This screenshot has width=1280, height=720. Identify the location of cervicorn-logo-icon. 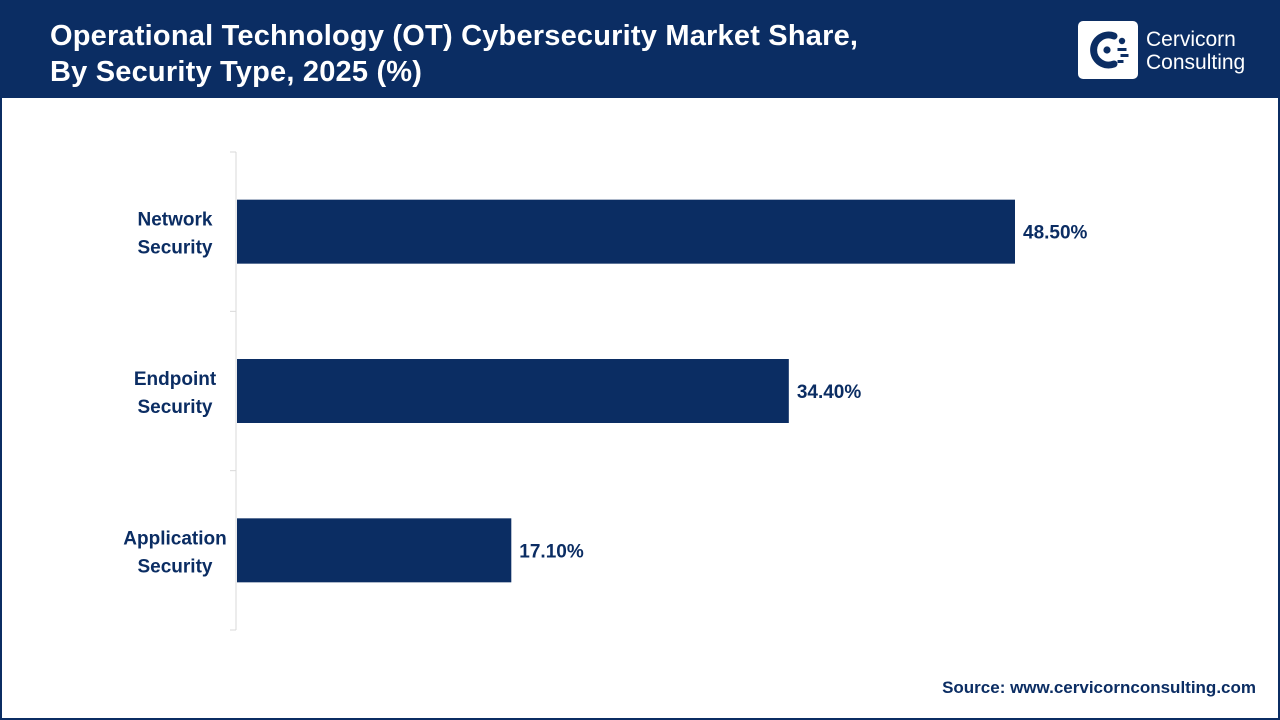
(1108, 50).